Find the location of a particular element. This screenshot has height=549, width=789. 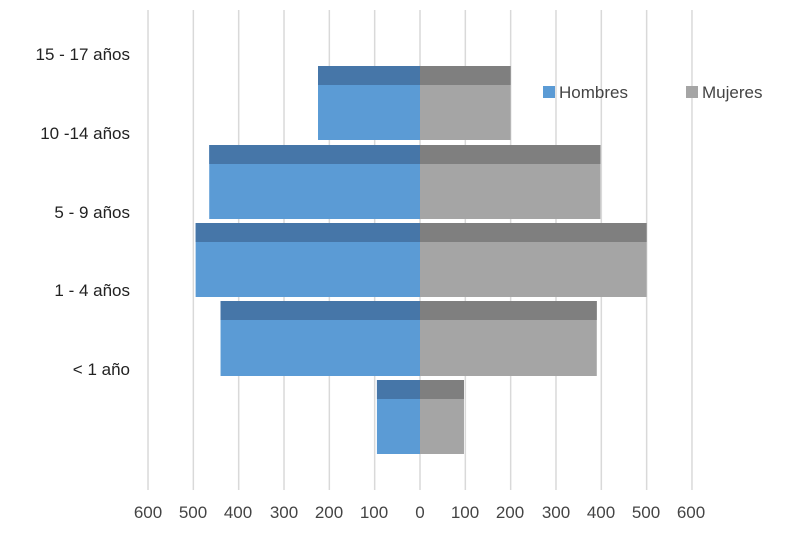

y-tick-label: < 1 año is located at coordinates (101, 369).